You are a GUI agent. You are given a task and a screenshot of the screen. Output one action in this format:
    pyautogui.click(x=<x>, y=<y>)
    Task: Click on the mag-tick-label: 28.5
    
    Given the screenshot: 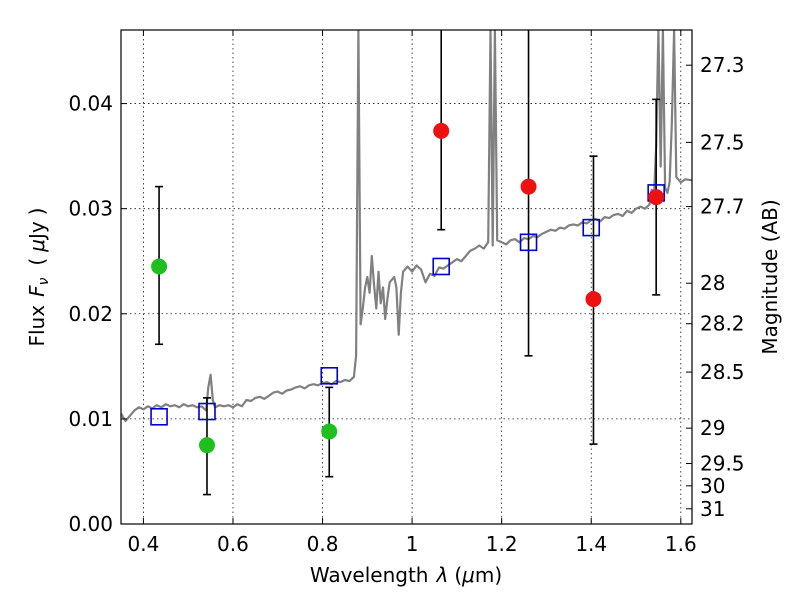 What is the action you would take?
    pyautogui.click(x=722, y=372)
    